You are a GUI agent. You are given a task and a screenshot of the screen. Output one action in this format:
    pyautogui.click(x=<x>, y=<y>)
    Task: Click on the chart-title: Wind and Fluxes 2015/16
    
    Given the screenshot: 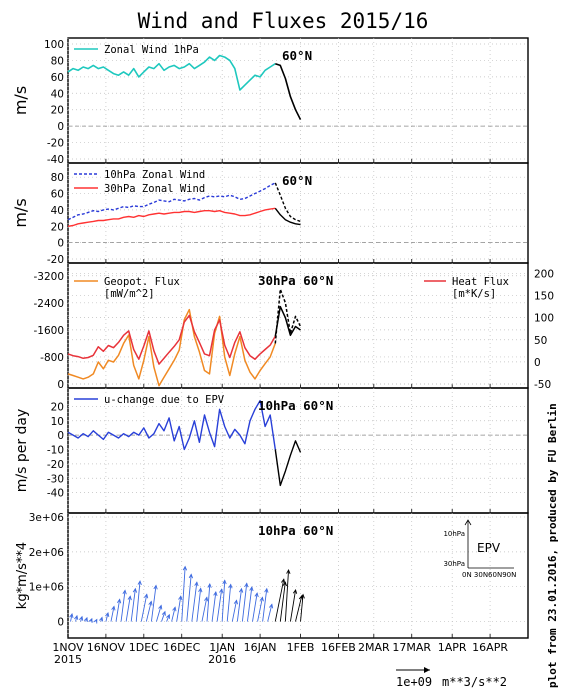 What is the action you would take?
    pyautogui.click(x=283, y=21)
    